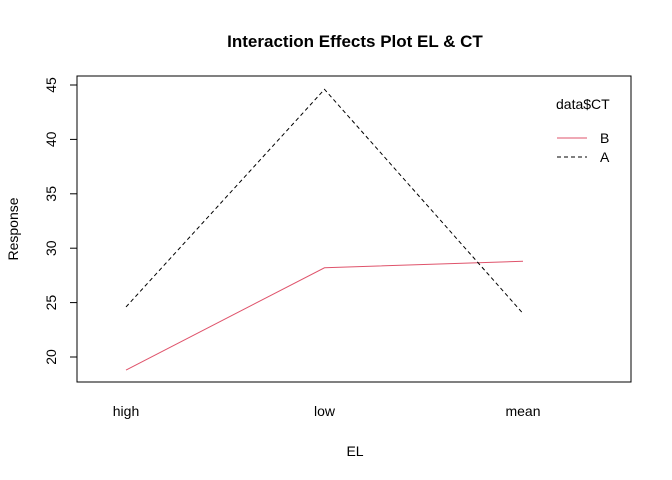  Describe the element at coordinates (51, 248) in the screenshot. I see `y-tick-label: 30` at that location.